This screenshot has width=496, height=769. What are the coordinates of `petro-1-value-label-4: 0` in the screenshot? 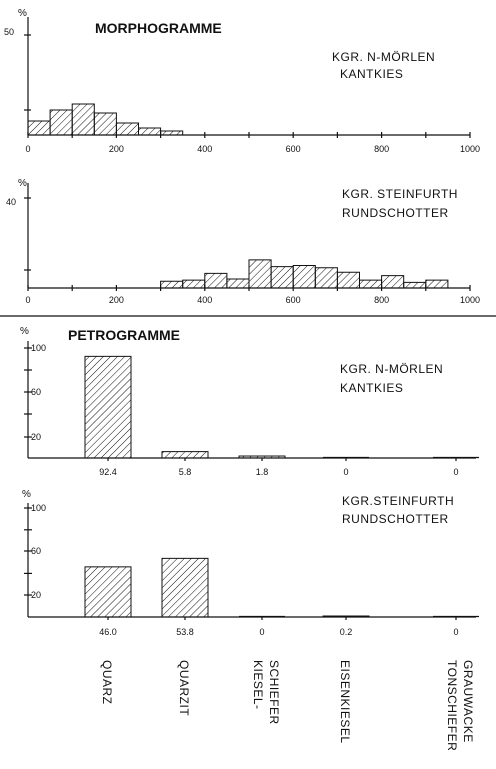 It's located at (455, 472).